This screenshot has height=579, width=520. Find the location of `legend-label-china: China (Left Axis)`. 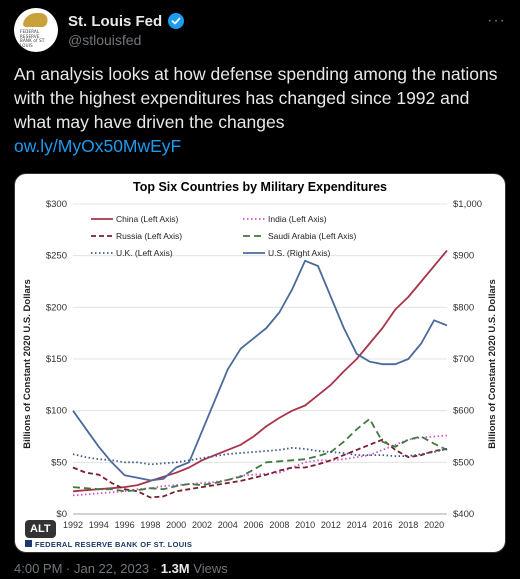

legend-label-china: China (Left Axis) is located at coordinates (147, 219).